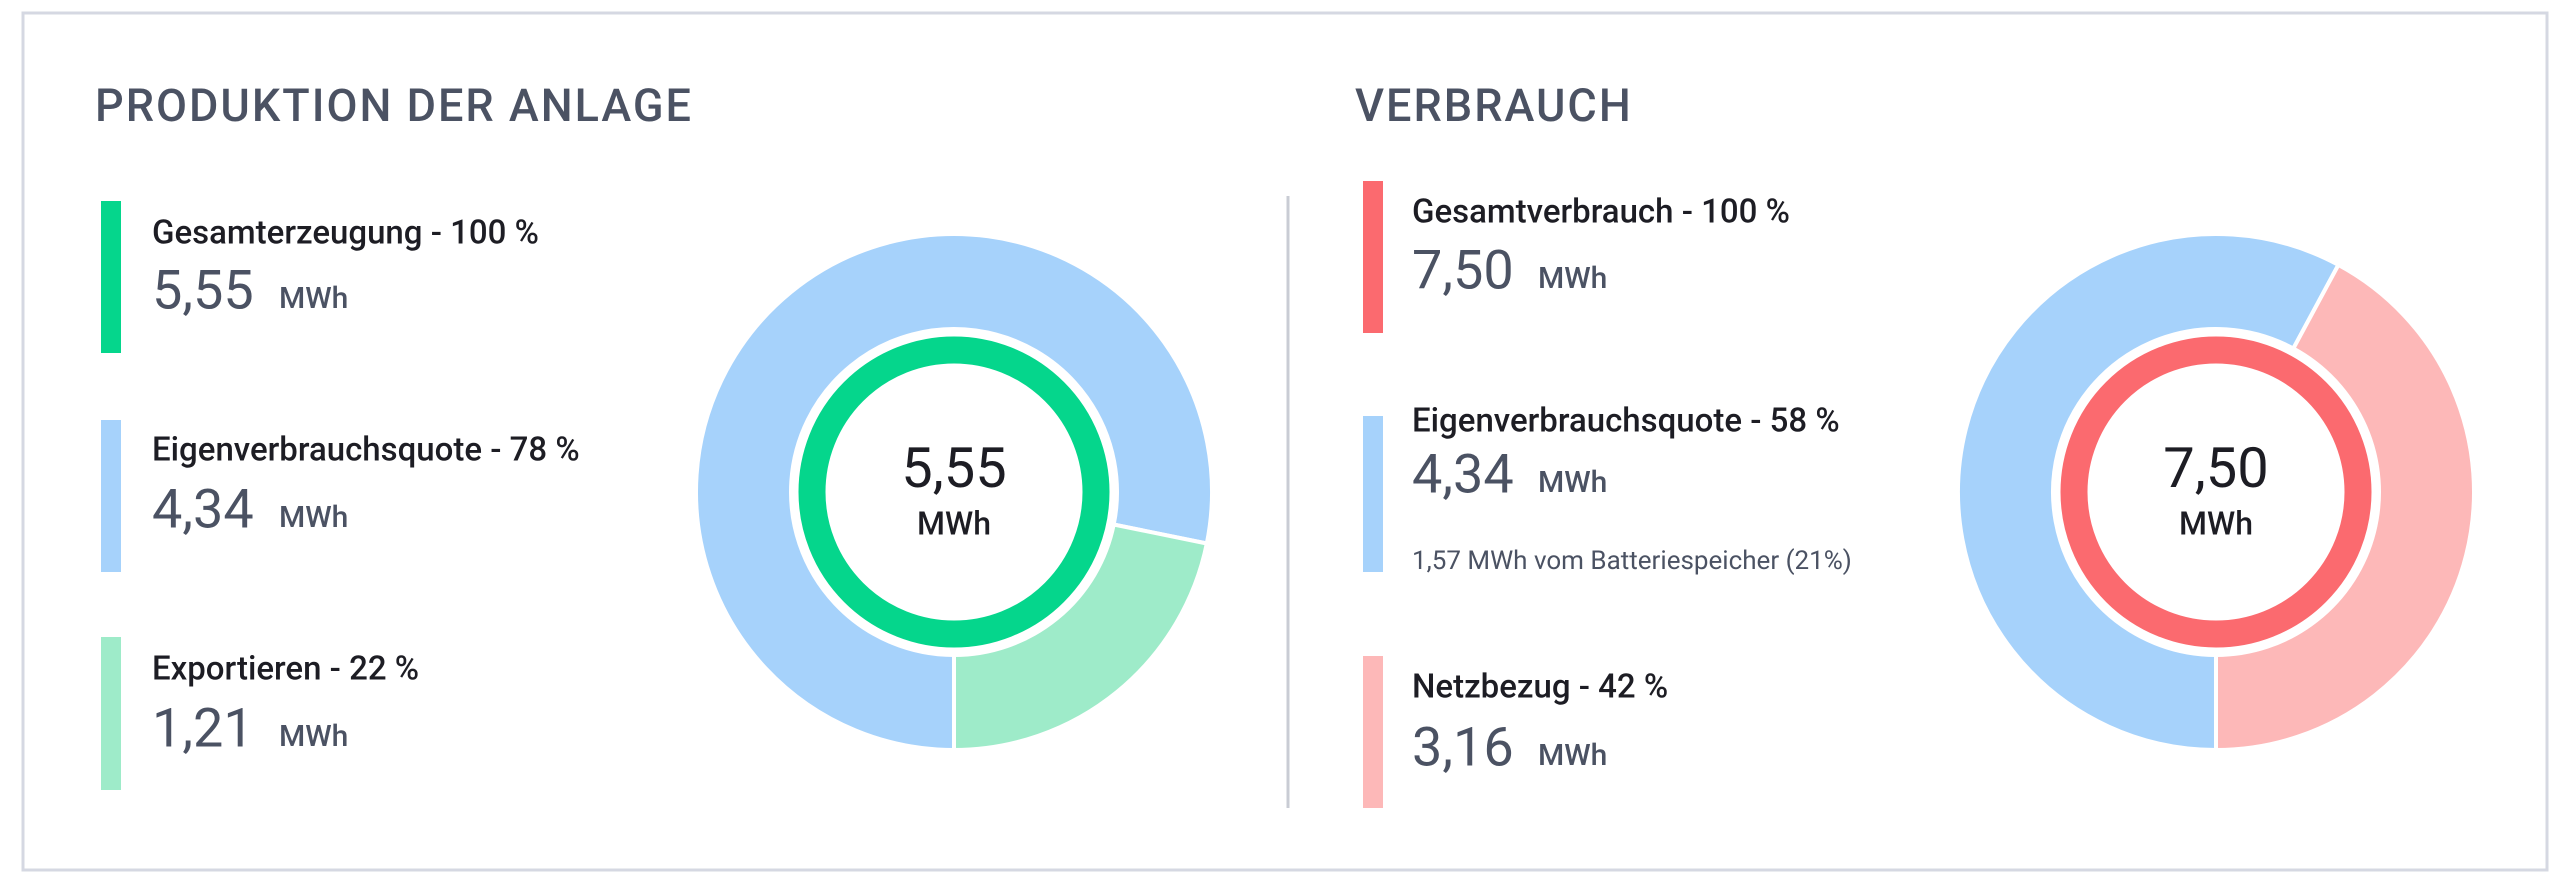 The height and width of the screenshot is (882, 2560). I want to click on legend-value: 5,55, so click(203, 290).